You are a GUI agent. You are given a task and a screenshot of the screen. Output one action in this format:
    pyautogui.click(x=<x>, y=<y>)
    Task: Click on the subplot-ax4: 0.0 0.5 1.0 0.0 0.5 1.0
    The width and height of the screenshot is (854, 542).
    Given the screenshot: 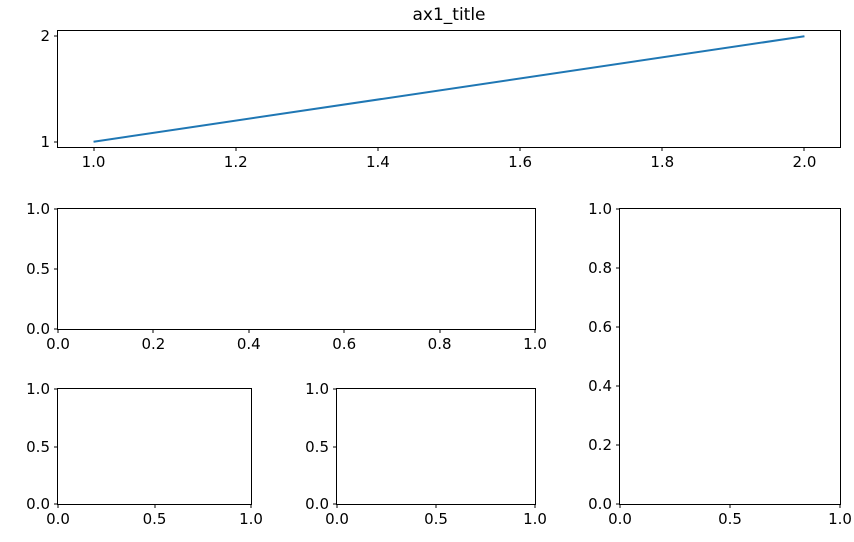 What is the action you would take?
    pyautogui.click(x=144, y=454)
    